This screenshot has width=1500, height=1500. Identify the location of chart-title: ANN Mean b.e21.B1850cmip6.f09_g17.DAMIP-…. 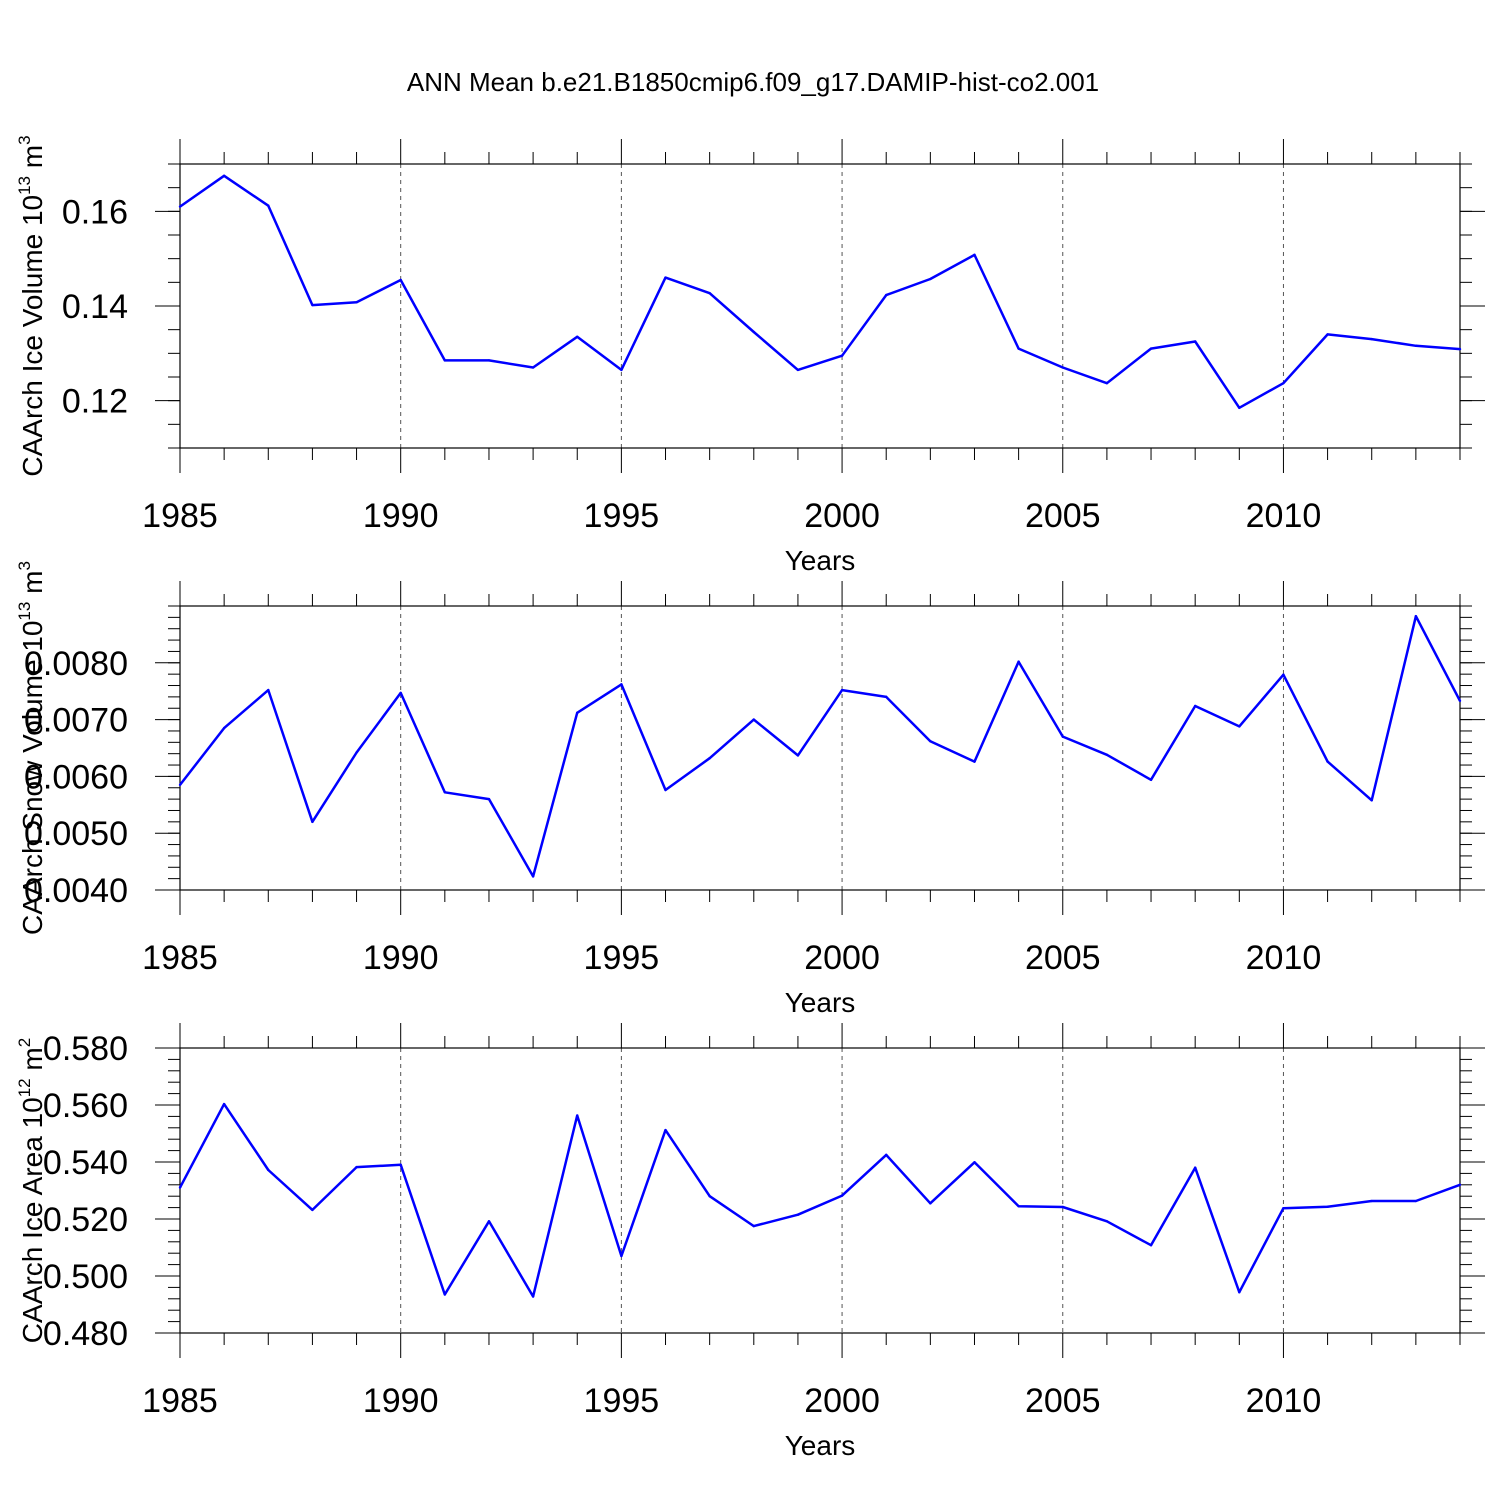
(753, 82).